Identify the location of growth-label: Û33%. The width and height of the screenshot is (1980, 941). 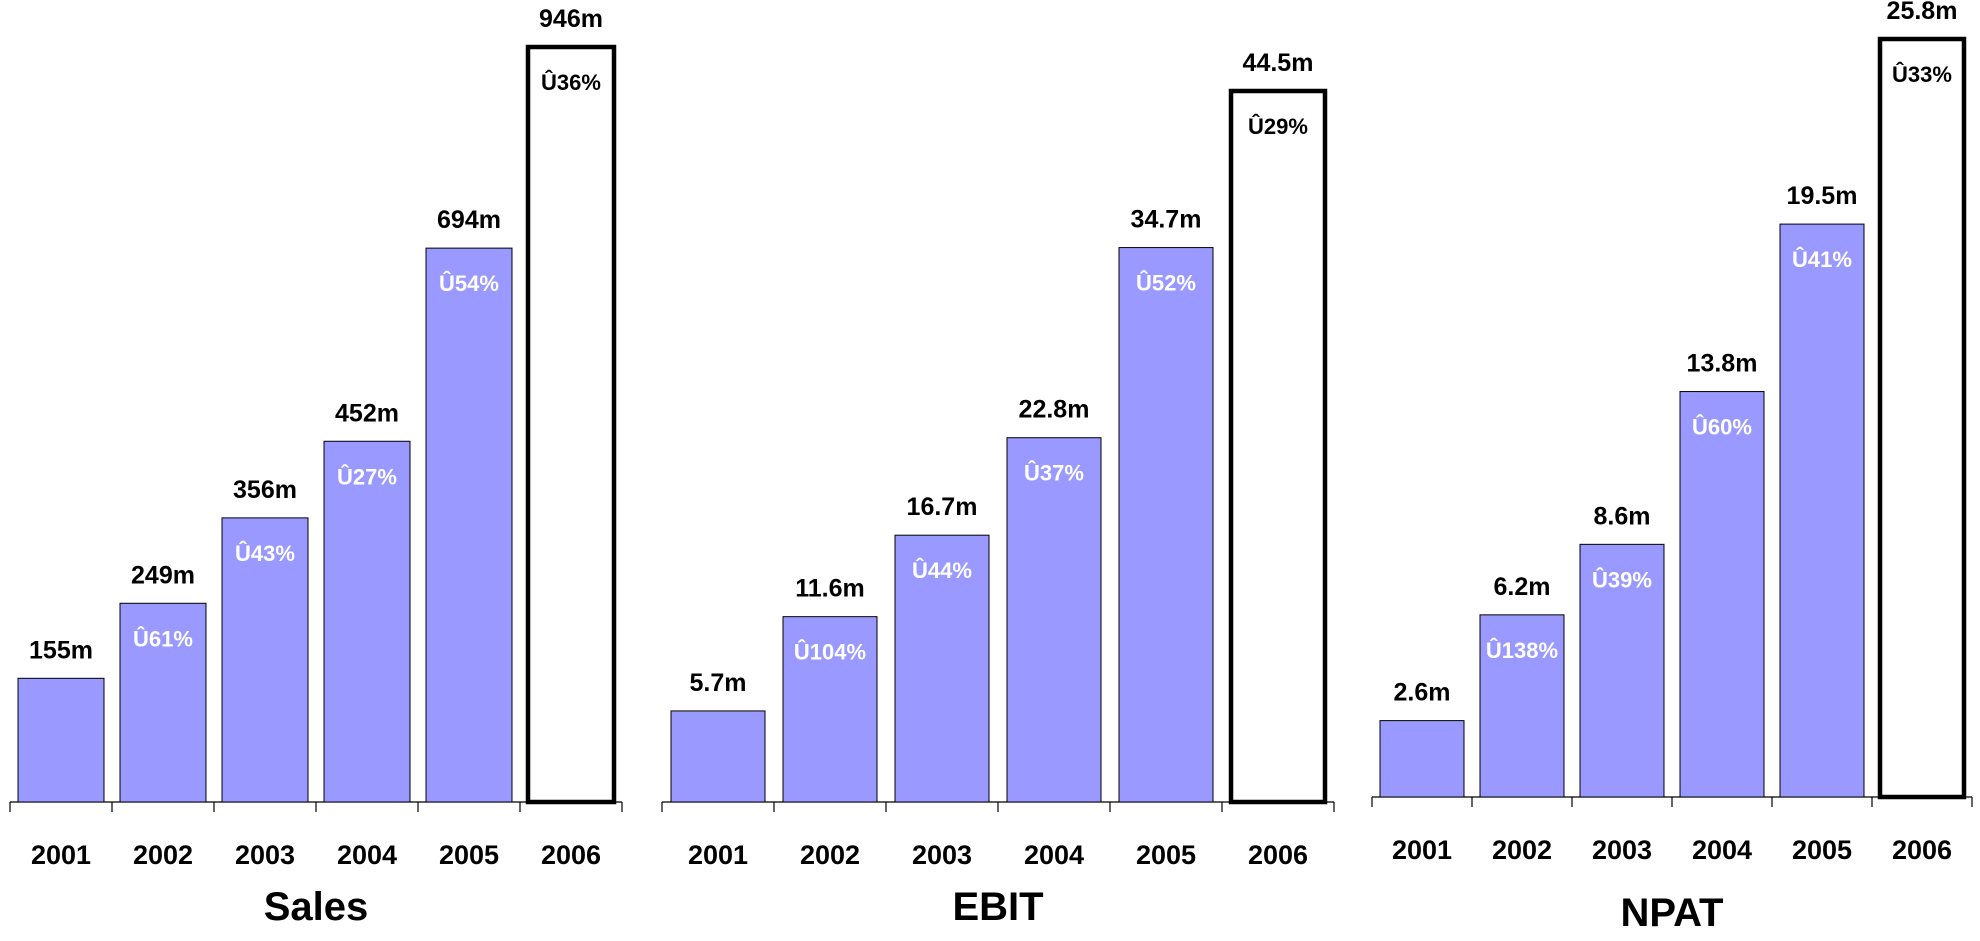
(1922, 74).